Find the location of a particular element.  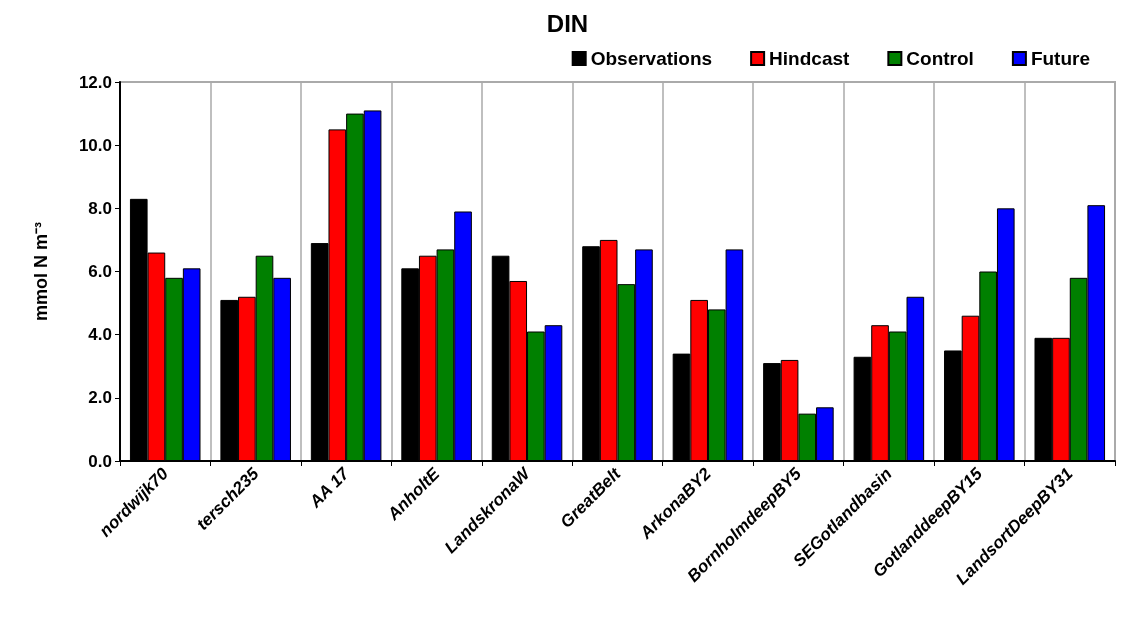

y-tick-label: 0.0 is located at coordinates (100, 461).